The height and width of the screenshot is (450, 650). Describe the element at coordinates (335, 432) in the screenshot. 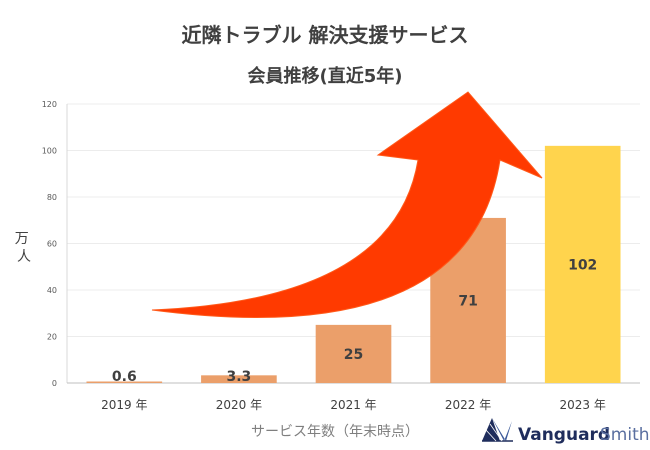

I see `x-axis-label: サービス年数（年末時点）` at that location.